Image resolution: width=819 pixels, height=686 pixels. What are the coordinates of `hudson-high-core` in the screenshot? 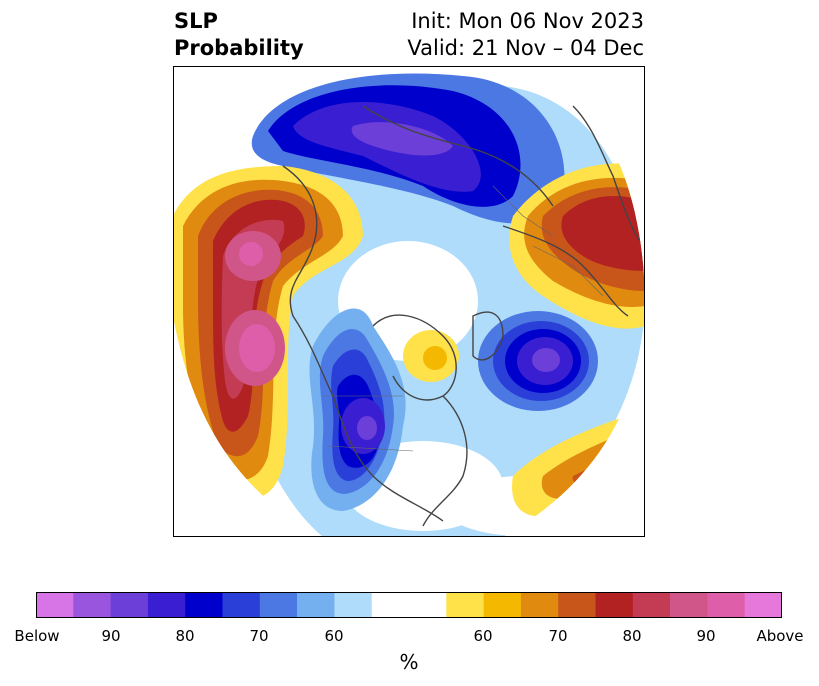 It's located at (435, 358).